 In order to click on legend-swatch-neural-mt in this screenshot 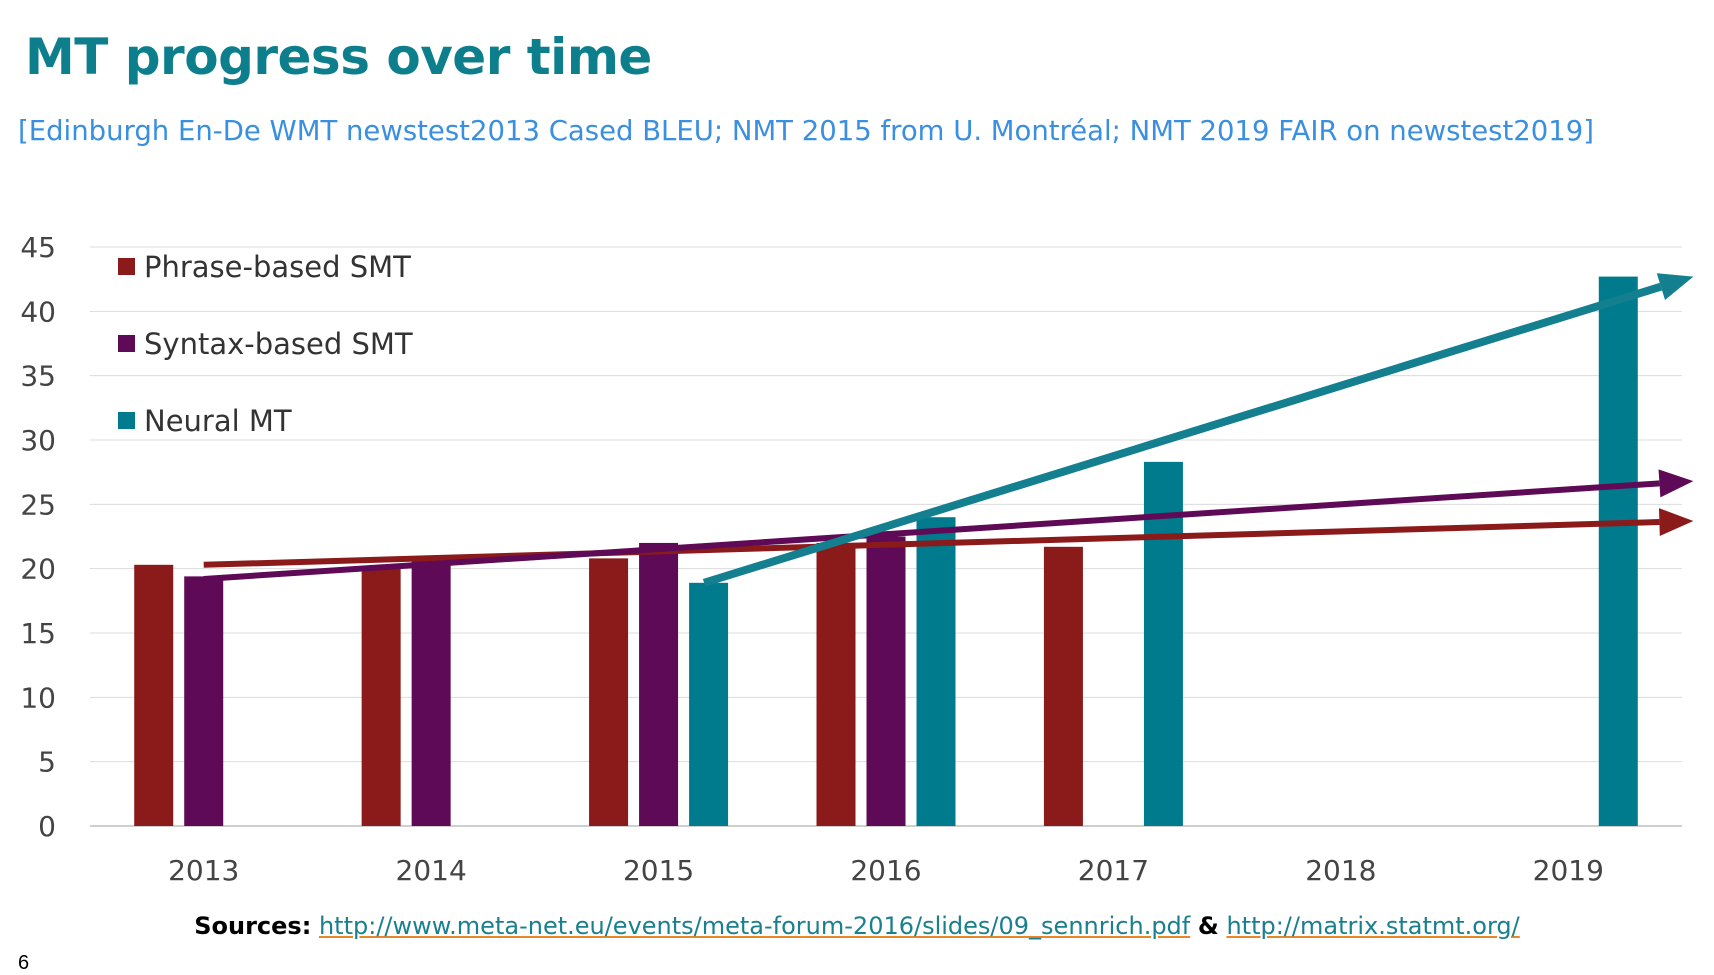, I will do `click(126, 420)`.